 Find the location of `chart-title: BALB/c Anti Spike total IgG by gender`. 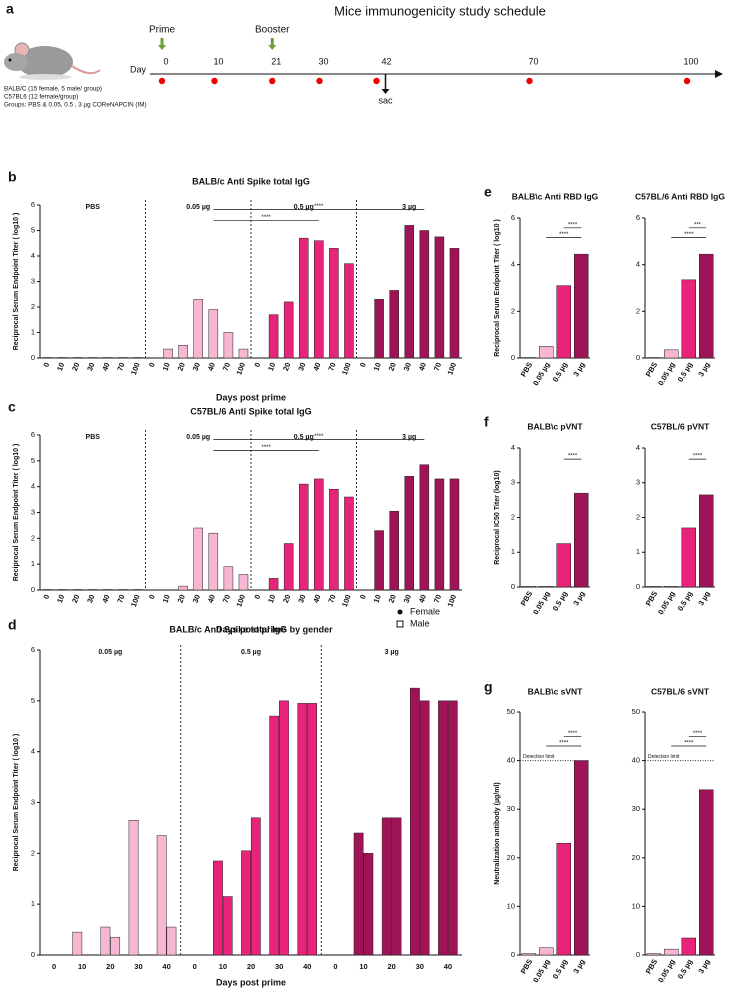

chart-title: BALB/c Anti Spike total IgG by gender is located at coordinates (251, 629).